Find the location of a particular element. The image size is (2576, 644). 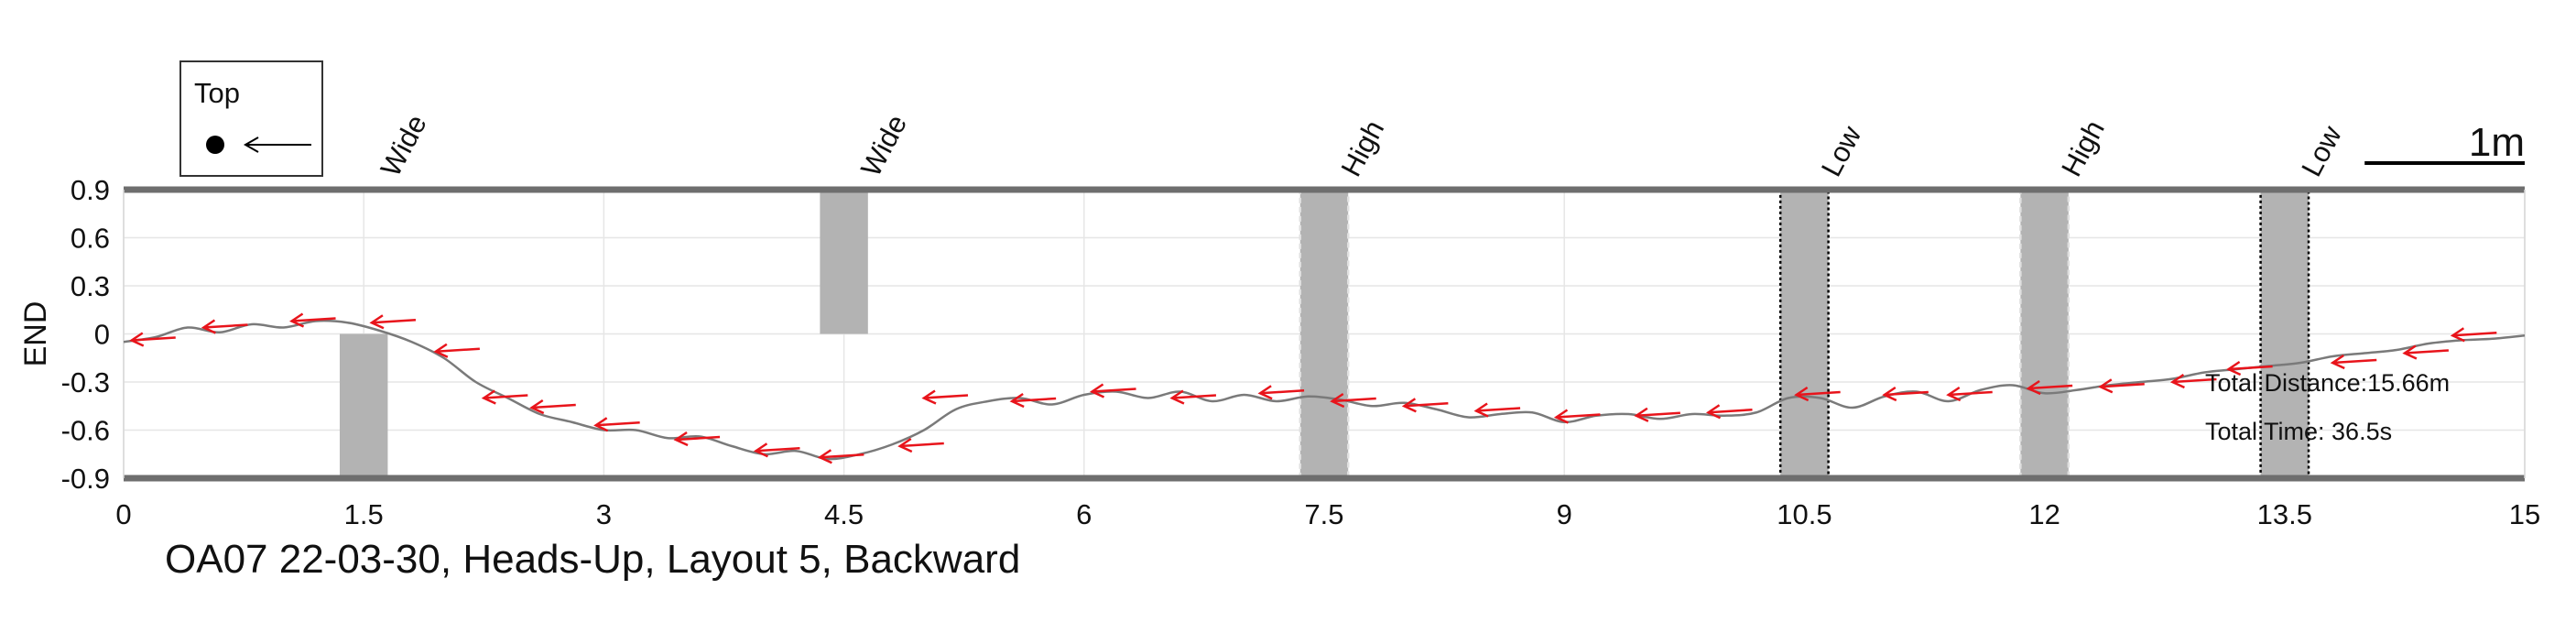

x-tick-label: 6 is located at coordinates (1084, 514).